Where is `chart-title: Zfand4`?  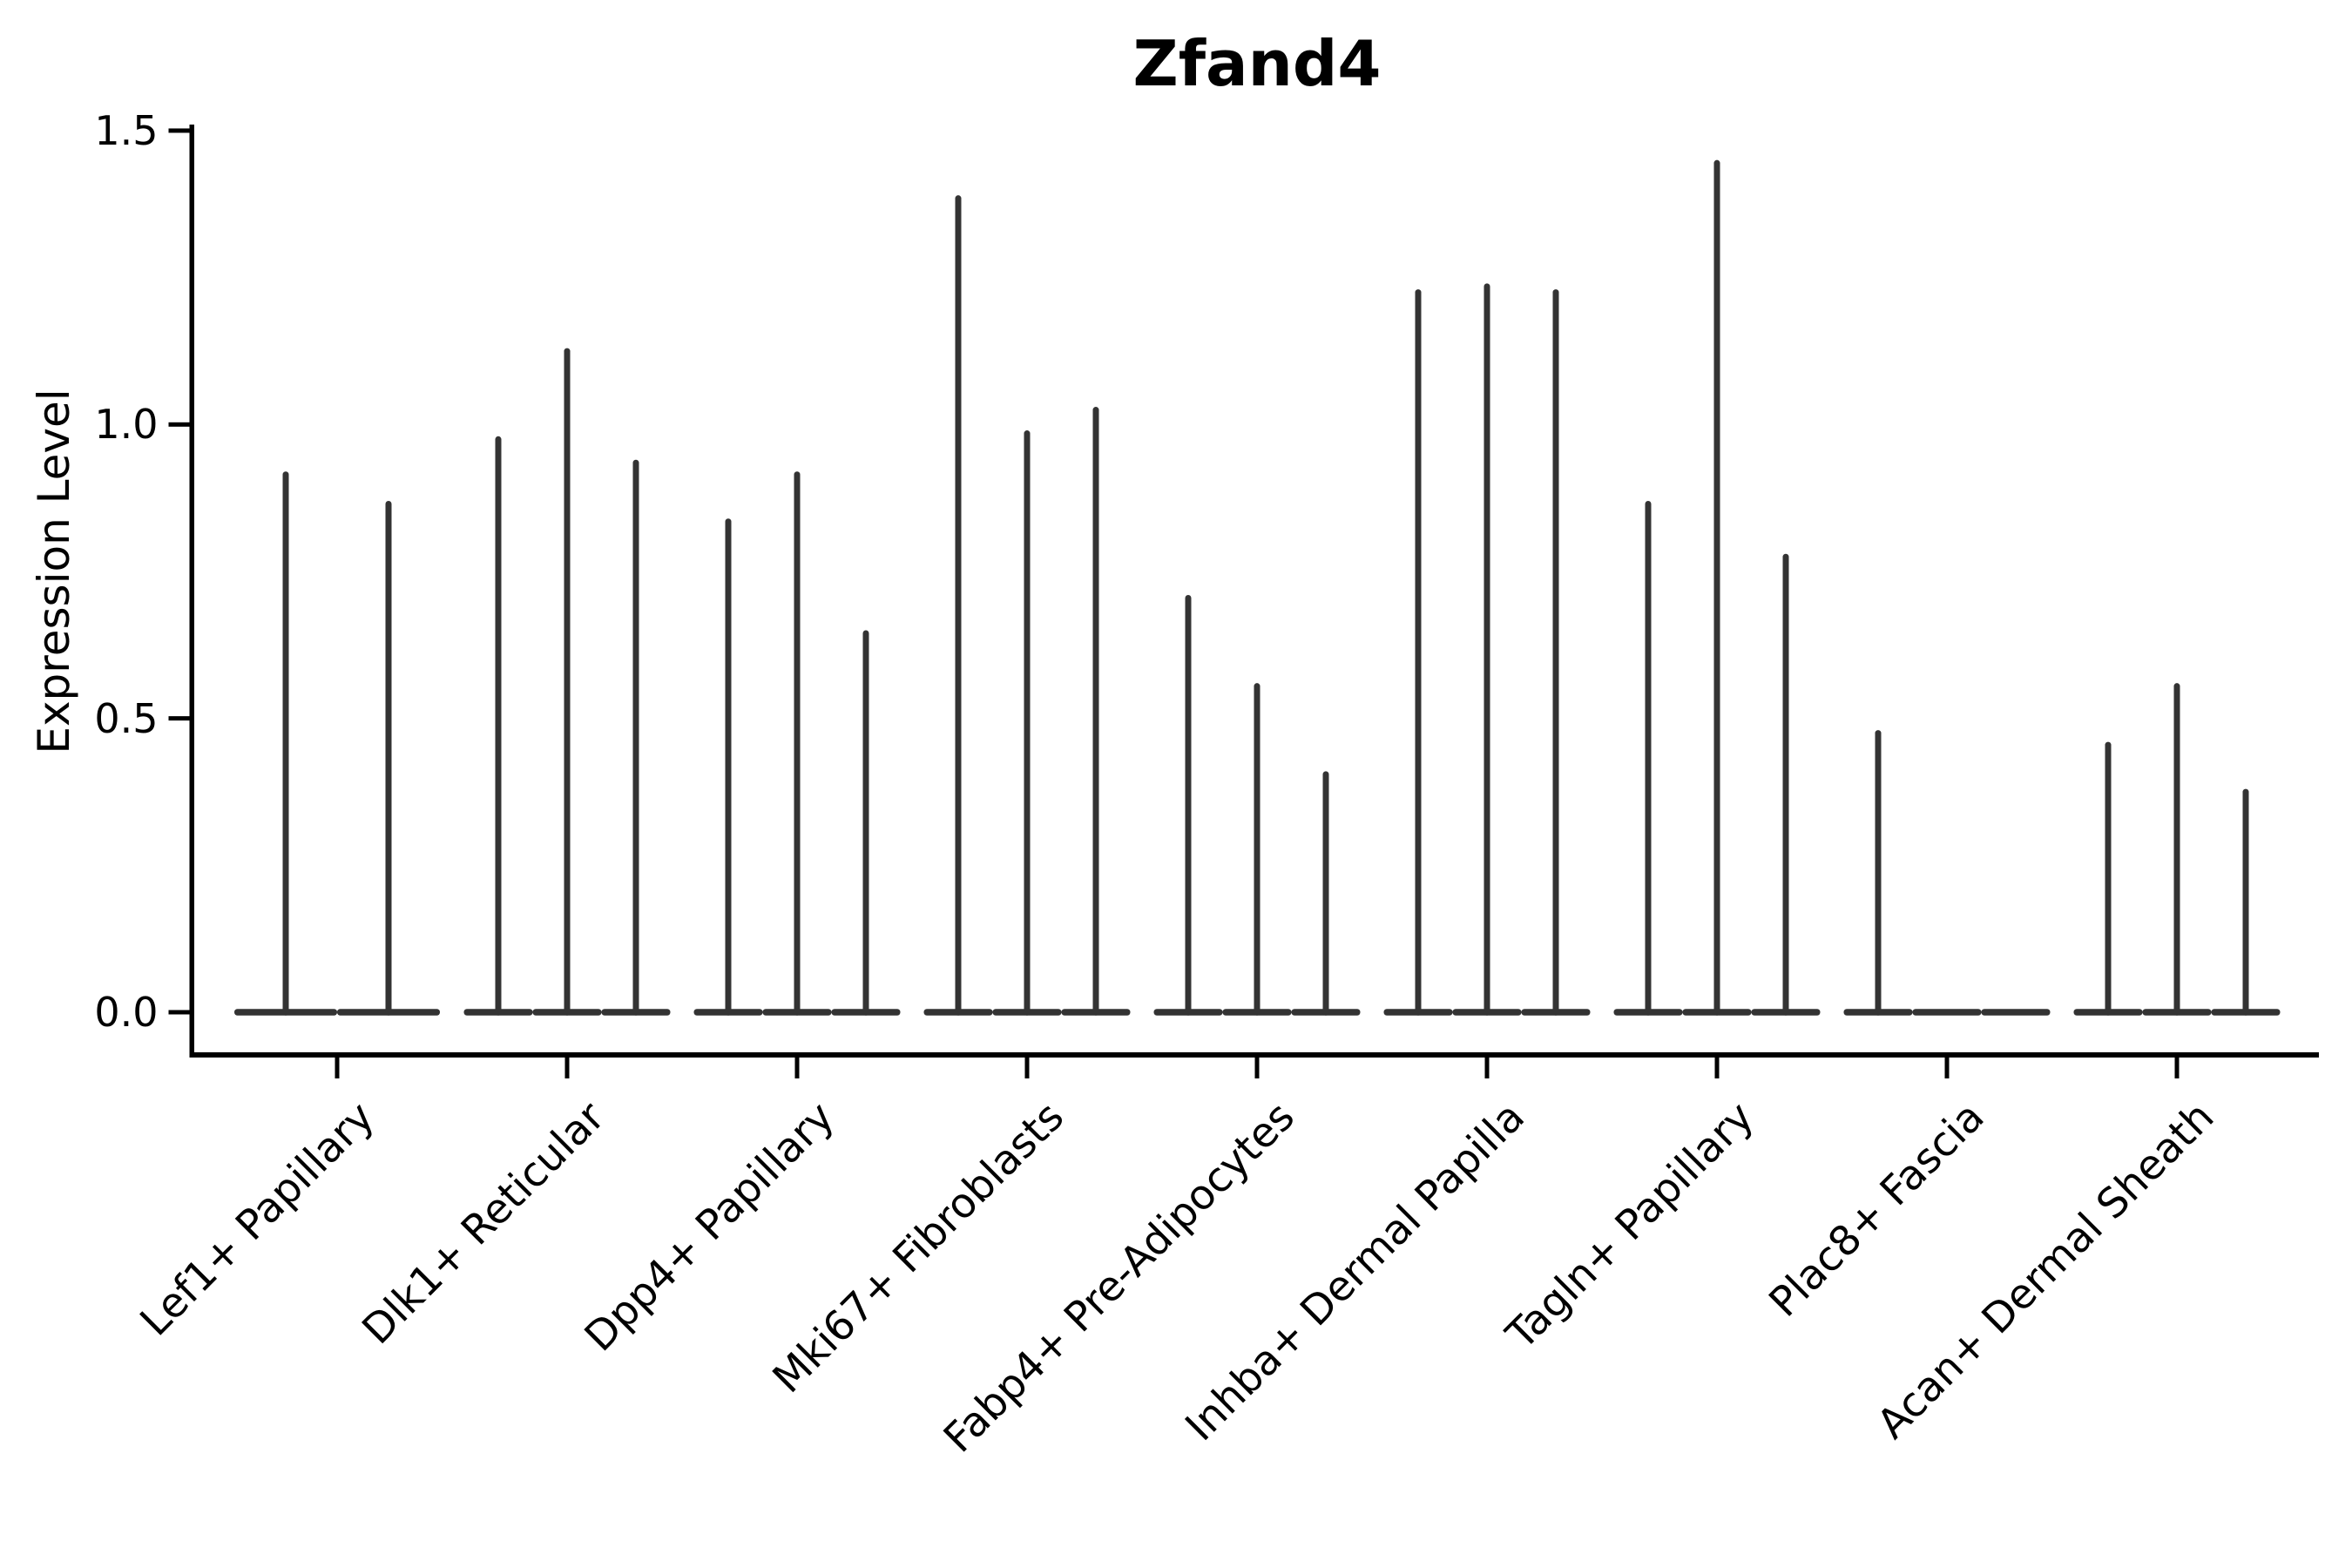 chart-title: Zfand4 is located at coordinates (1257, 64).